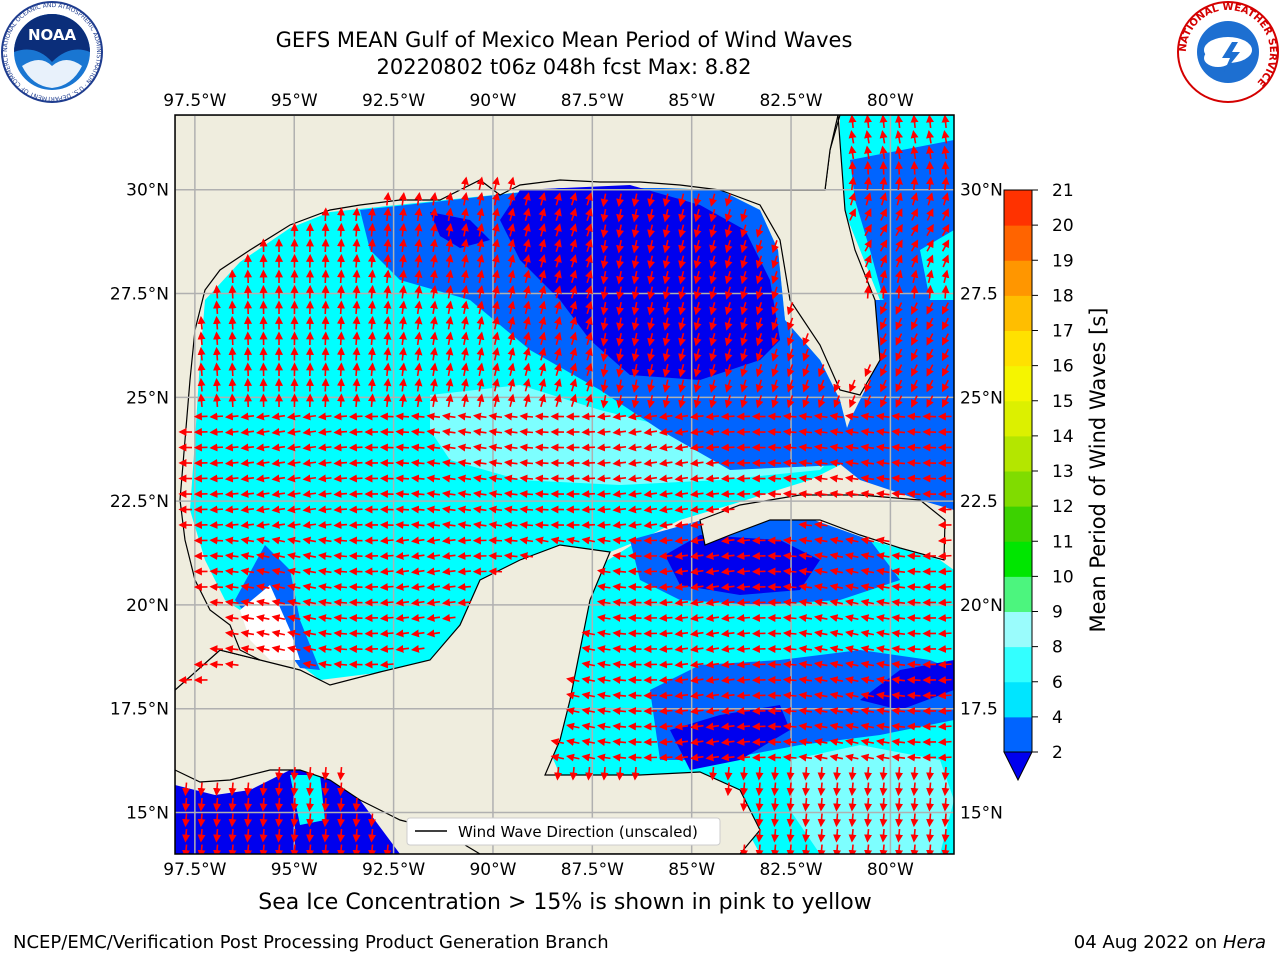  I want to click on caribbean-dark-blue, so click(742, 565).